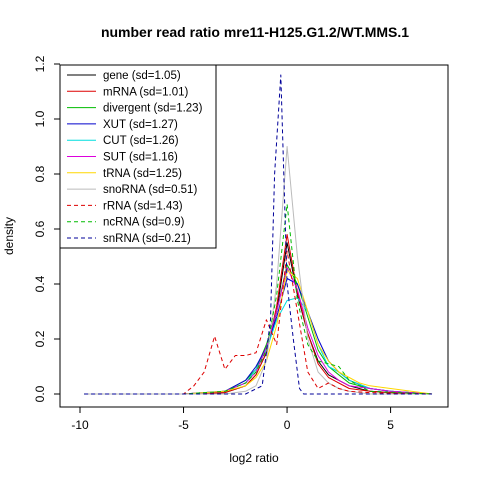 Image resolution: width=480 pixels, height=480 pixels. Describe the element at coordinates (40, 338) in the screenshot. I see `y-tick-label: 0.2` at that location.